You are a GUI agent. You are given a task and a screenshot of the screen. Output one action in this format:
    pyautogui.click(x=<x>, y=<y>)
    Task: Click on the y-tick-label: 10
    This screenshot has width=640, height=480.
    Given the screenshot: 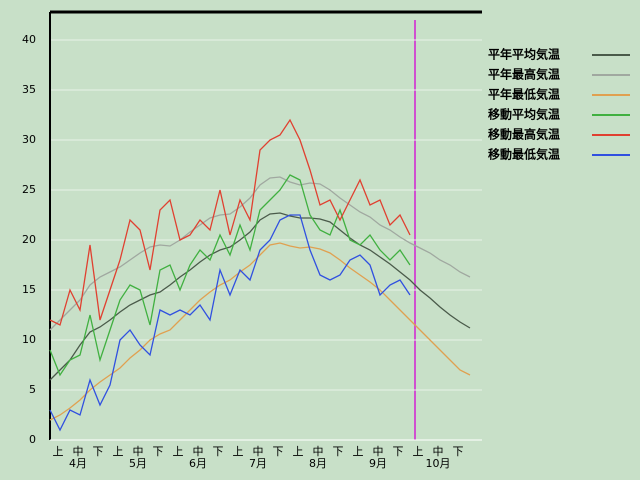 What is the action you would take?
    pyautogui.click(x=29, y=339)
    